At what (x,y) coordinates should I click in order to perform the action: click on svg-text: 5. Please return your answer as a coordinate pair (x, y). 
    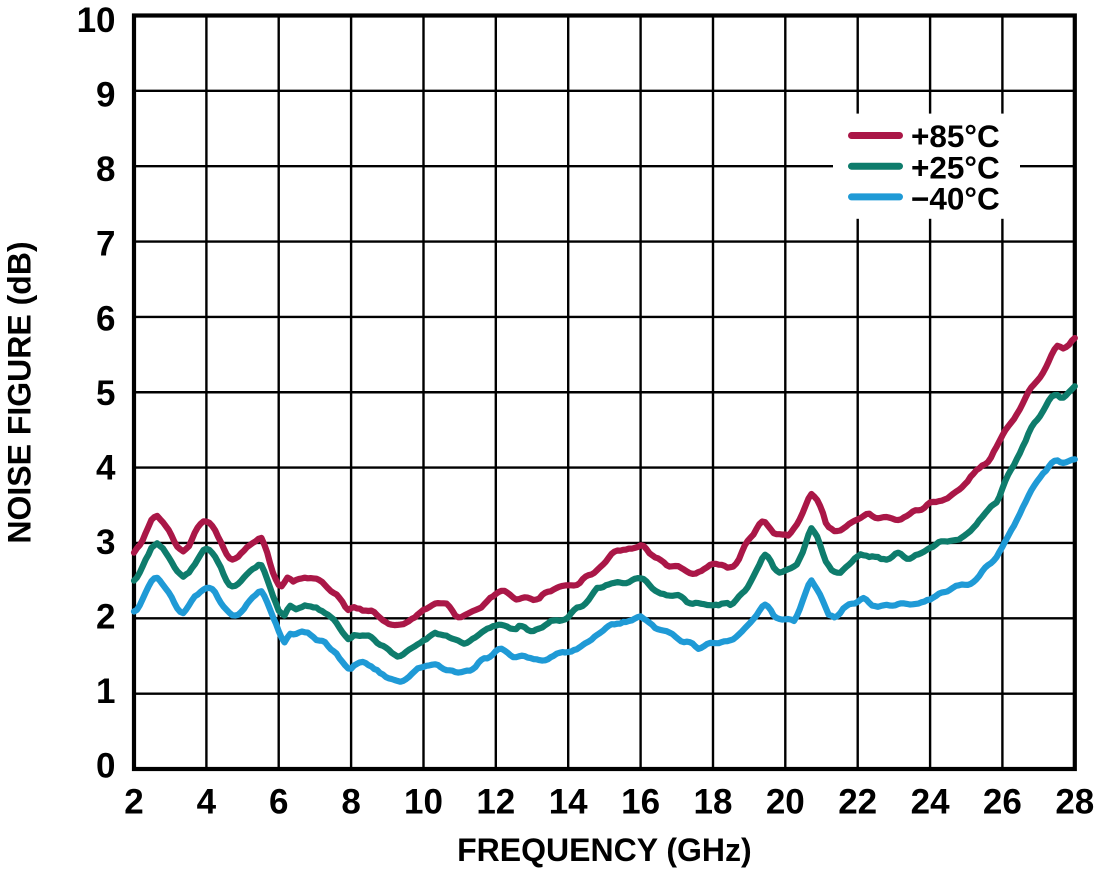
    Looking at the image, I should click on (105, 393).